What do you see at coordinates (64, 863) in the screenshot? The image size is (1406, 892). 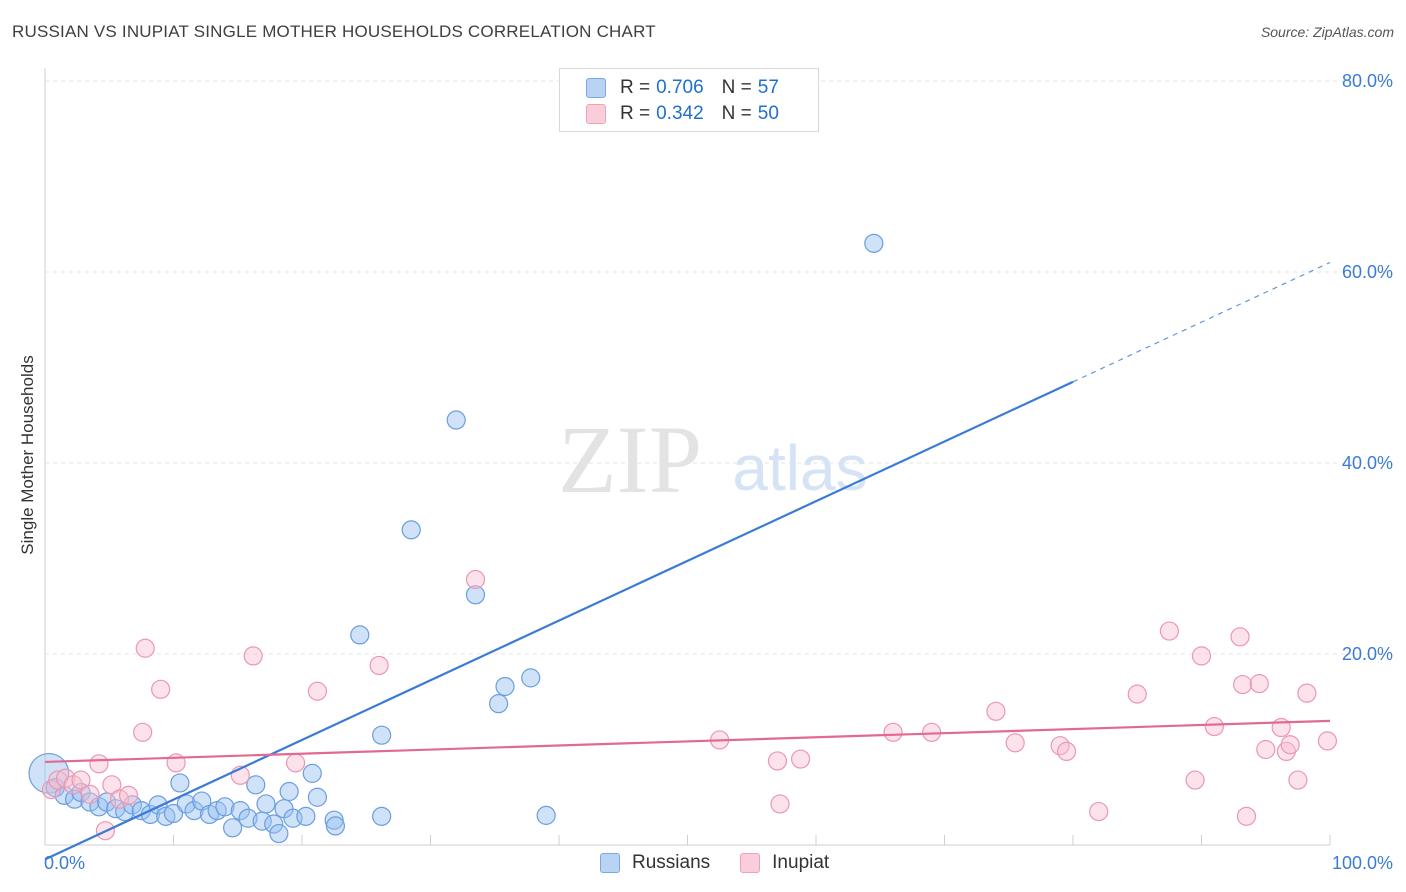 I see `x-tick-label: 0.0%` at bounding box center [64, 863].